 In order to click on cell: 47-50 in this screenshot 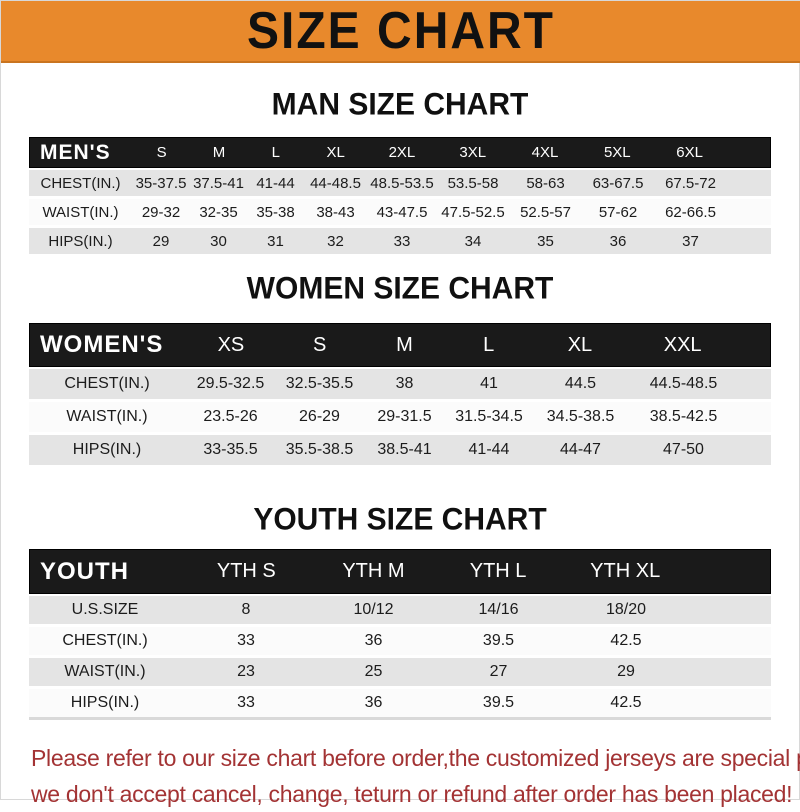, I will do `click(683, 449)`.